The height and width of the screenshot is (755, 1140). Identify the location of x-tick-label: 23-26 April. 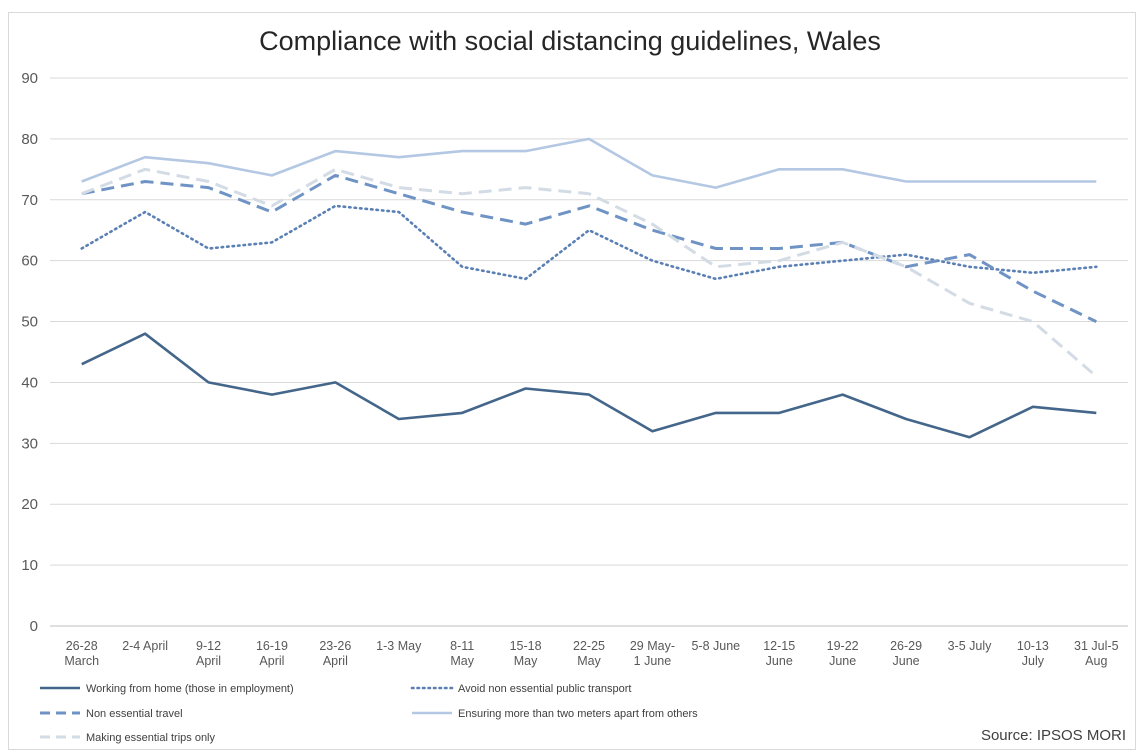
(335, 653).